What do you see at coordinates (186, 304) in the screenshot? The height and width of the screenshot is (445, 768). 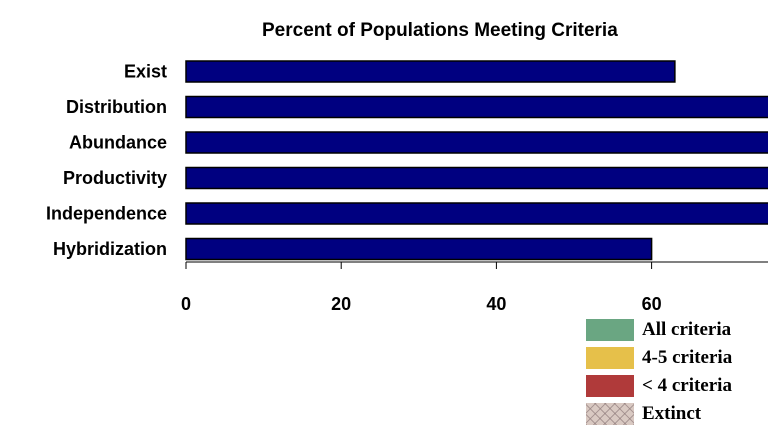 I see `x-tick-label-0: 0` at bounding box center [186, 304].